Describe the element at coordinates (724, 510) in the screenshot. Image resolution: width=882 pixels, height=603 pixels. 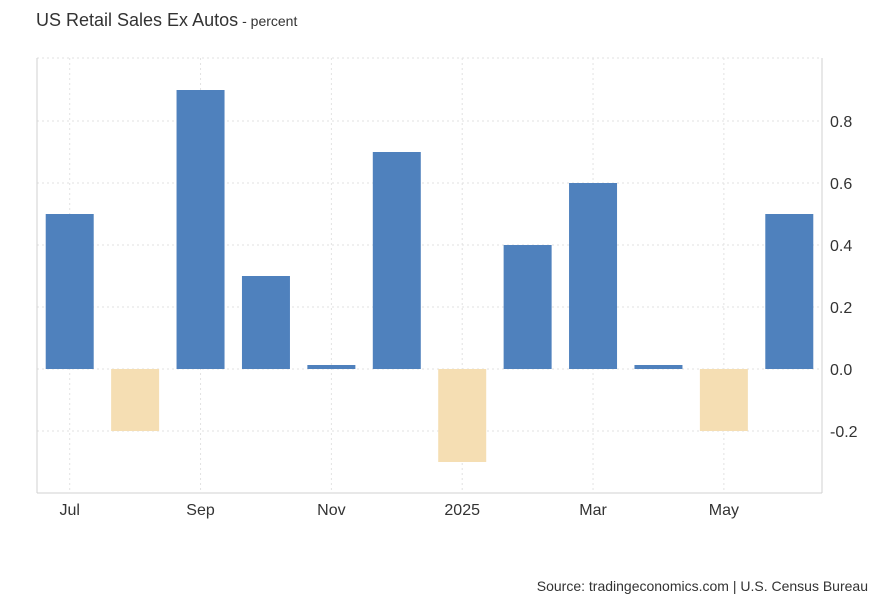
I see `x-tick-label: May` at that location.